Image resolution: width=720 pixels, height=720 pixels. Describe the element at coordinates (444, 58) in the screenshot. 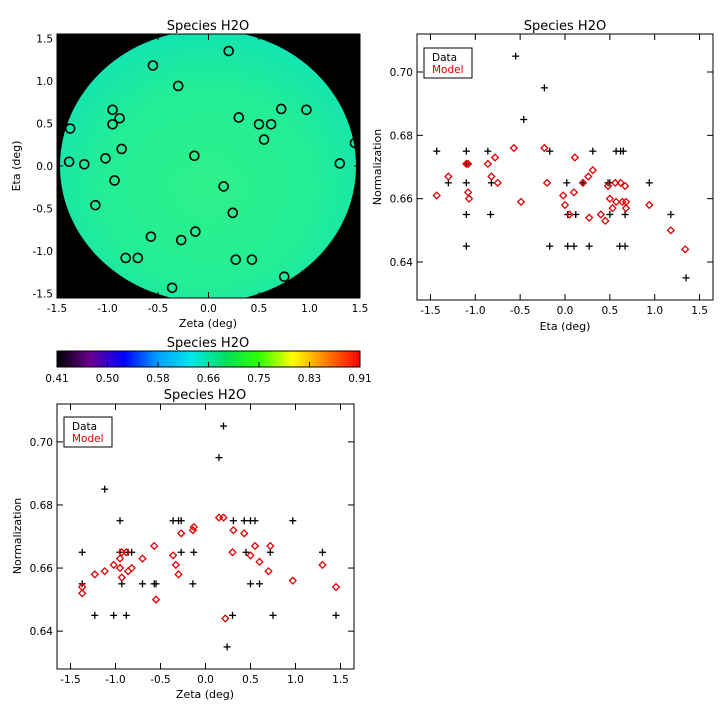

I see `eta-legend-data: Data` at that location.